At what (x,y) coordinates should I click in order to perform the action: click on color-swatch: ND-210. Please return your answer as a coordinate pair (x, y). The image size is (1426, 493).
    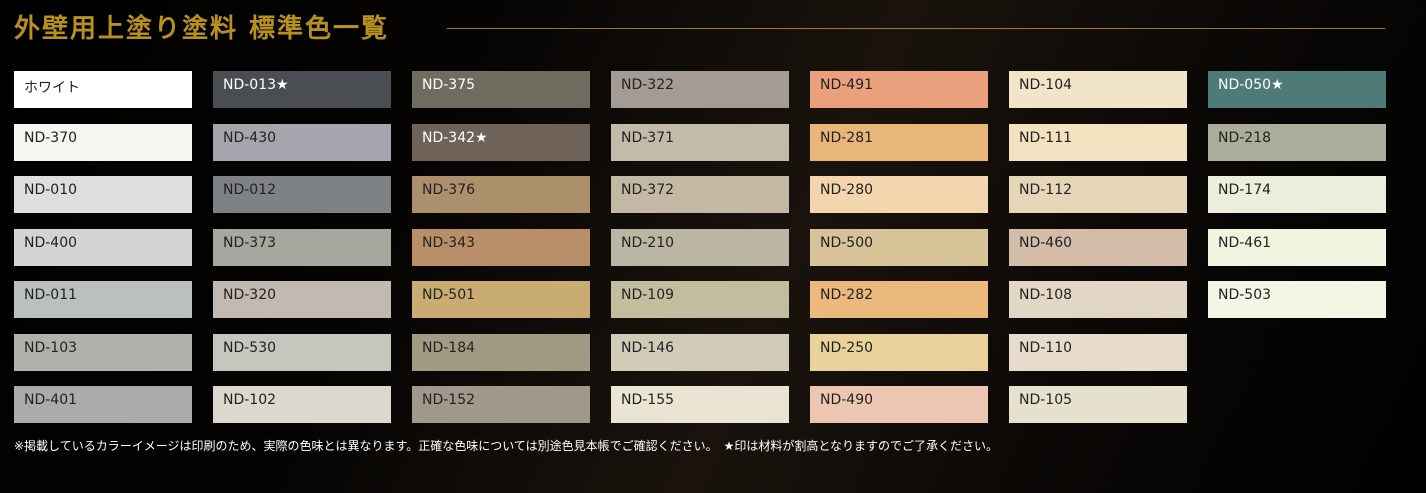
    Looking at the image, I should click on (700, 247).